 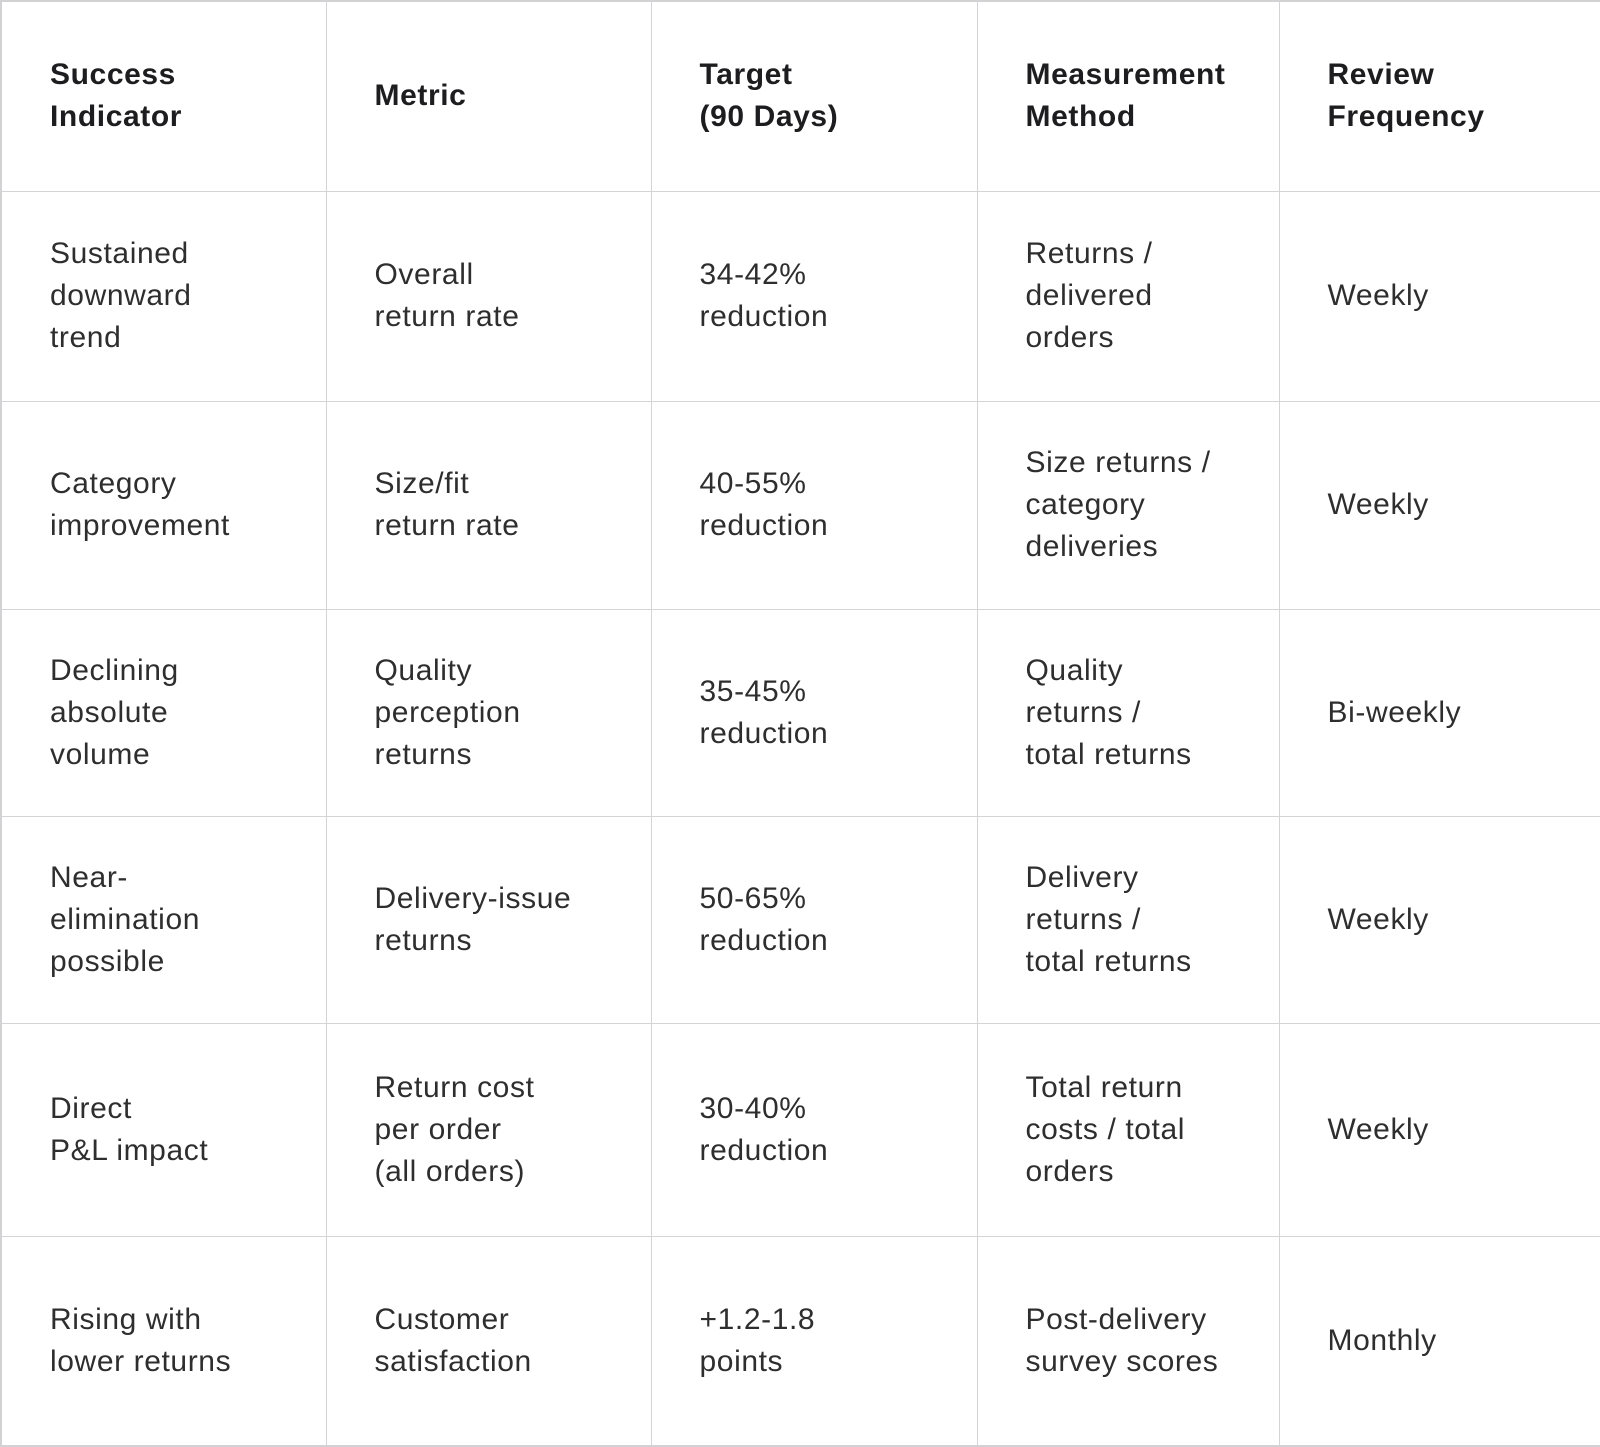 What do you see at coordinates (1128, 712) in the screenshot?
I see `cell-measurement-method: Quality returns / total returns` at bounding box center [1128, 712].